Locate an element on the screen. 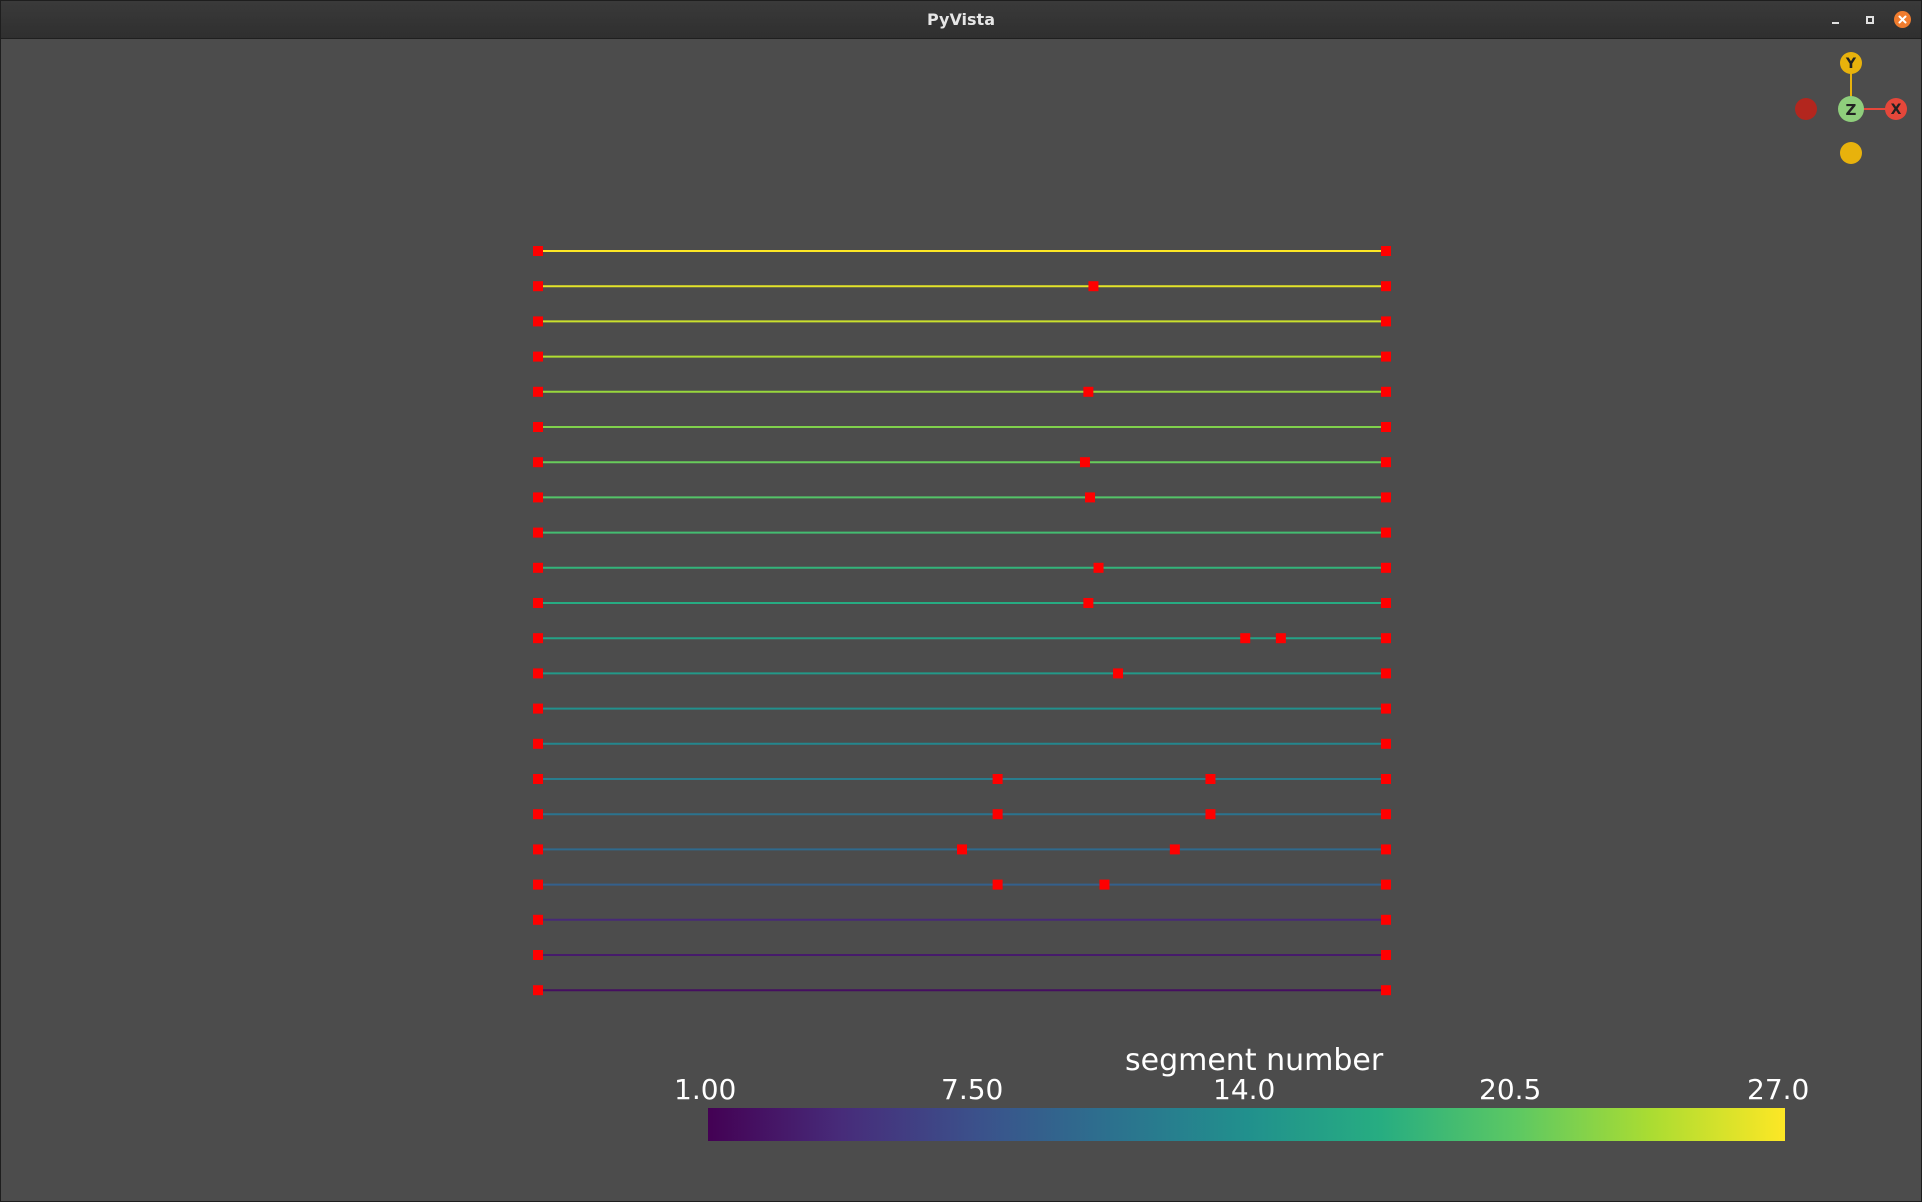 Image resolution: width=1922 pixels, height=1202 pixels. colorbar-tick-label: 7.50 is located at coordinates (972, 1089).